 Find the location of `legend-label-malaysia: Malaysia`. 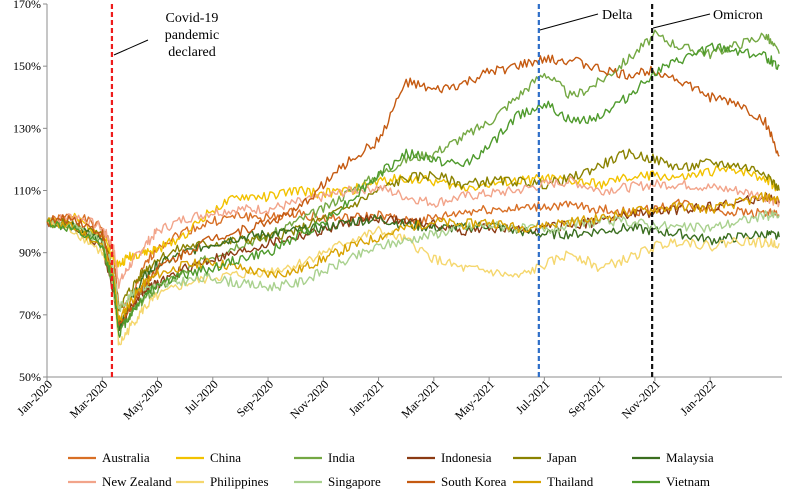

legend-label-malaysia: Malaysia is located at coordinates (690, 457).